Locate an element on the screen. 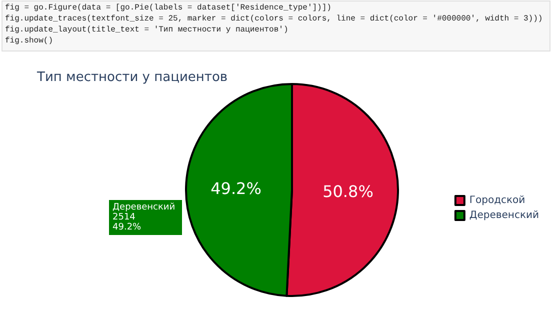 The image size is (552, 329). text: fig.update_layout(title_text = 'Тип местности у пациентов') is located at coordinates (146, 30).